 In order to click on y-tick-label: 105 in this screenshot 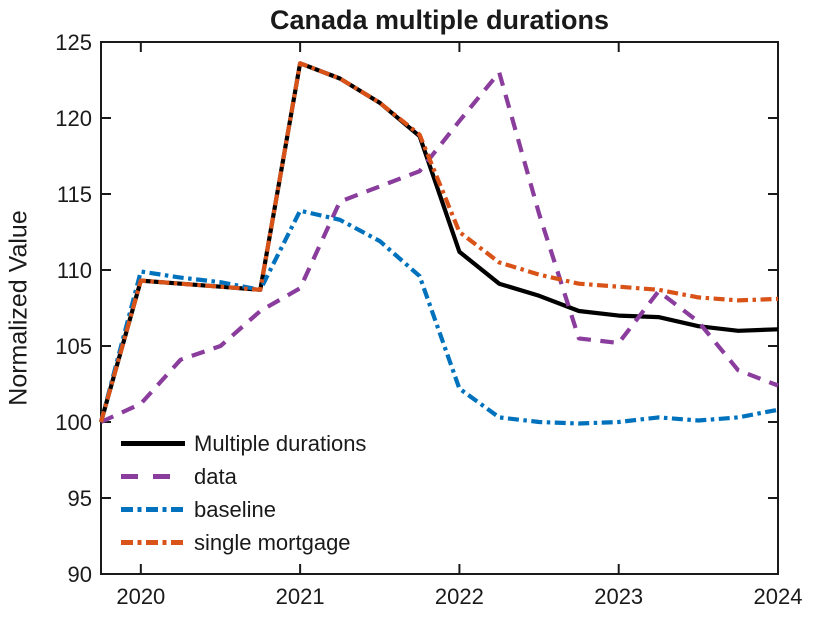, I will do `click(73, 346)`.